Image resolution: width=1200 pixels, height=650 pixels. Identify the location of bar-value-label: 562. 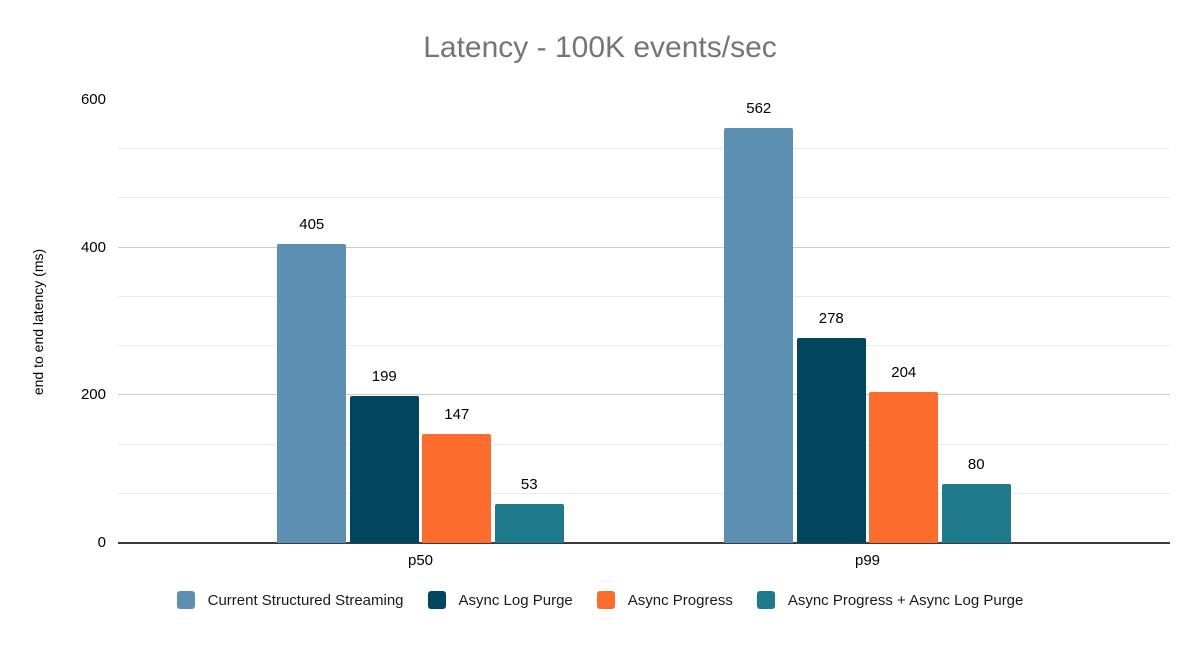
(759, 109).